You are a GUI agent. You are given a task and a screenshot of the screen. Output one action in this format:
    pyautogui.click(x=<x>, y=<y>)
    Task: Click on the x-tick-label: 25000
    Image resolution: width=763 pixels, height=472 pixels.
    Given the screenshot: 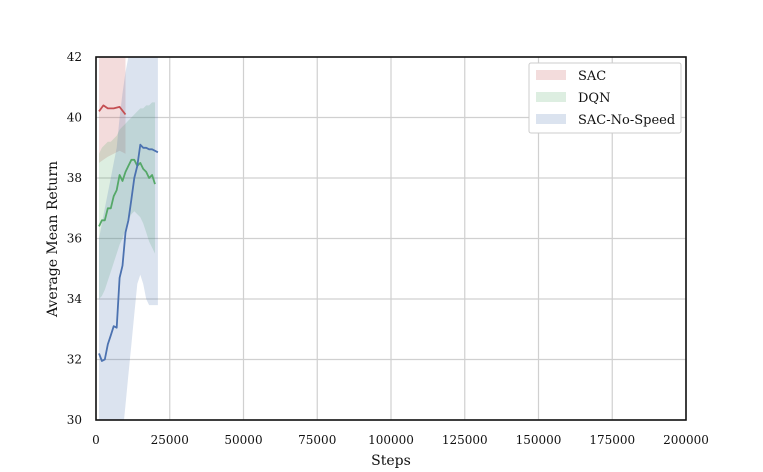 What is the action you would take?
    pyautogui.click(x=170, y=440)
    